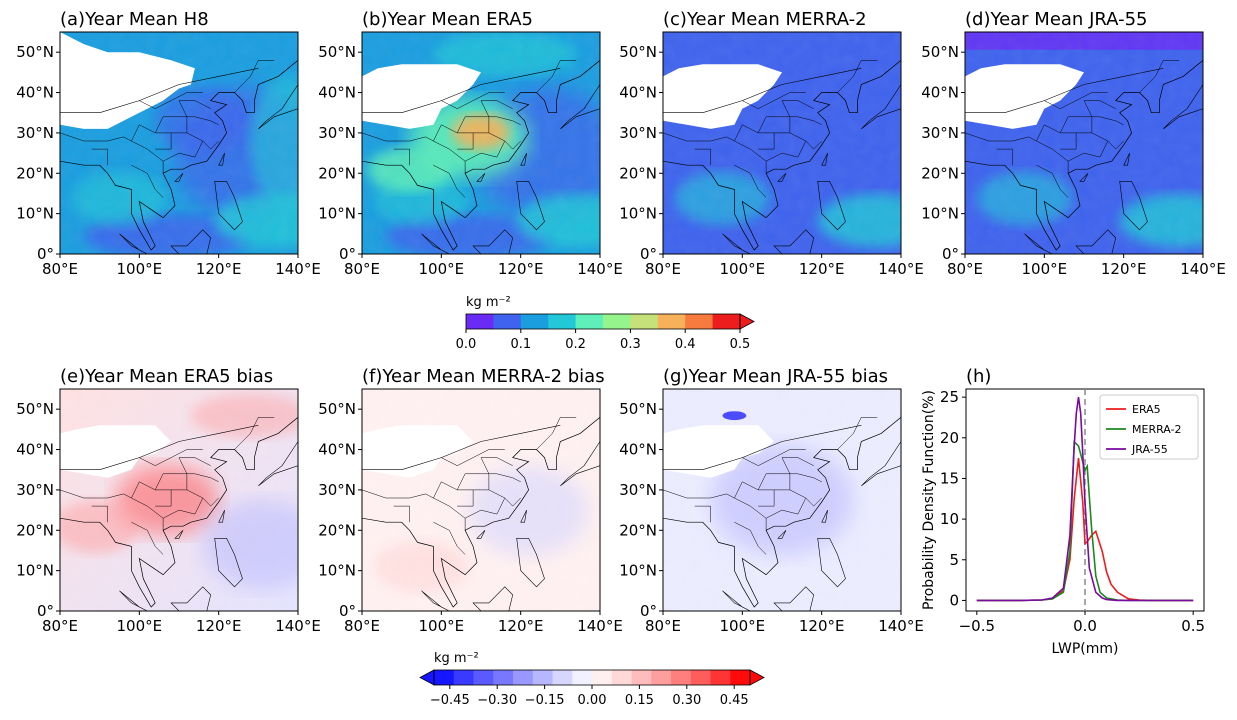 The height and width of the screenshot is (720, 1237). Describe the element at coordinates (447, 19) in the screenshot. I see `map-title-b: (b)Year Mean ERA5` at that location.